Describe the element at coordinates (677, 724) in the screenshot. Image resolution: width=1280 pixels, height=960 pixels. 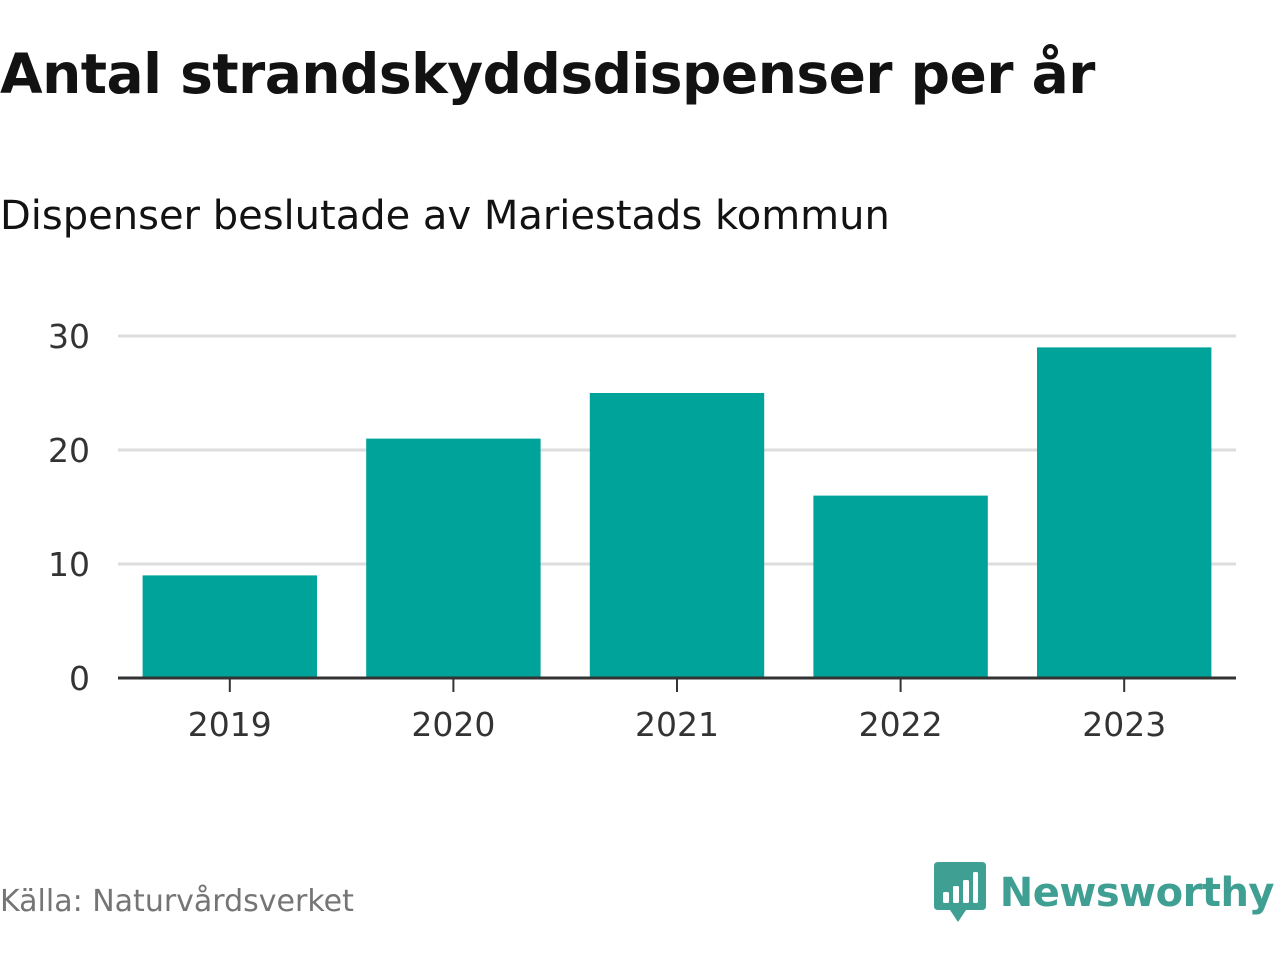
I see `x-tick-label: 2021` at that location.